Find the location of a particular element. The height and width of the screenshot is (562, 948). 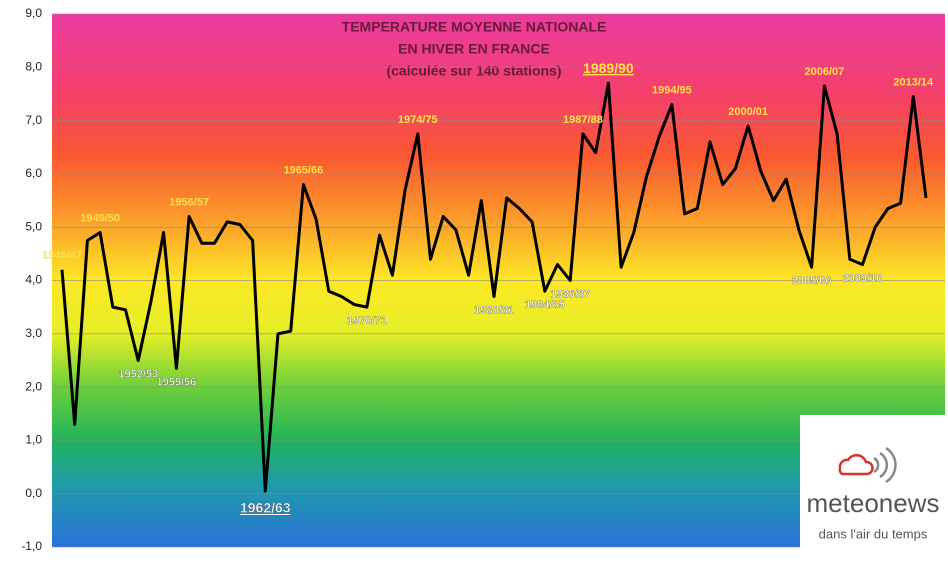

point-label: 2005/06 is located at coordinates (812, 281).